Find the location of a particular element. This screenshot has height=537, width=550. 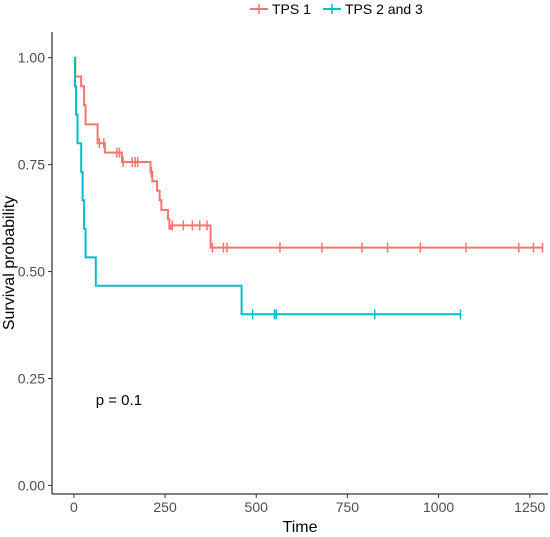

legend-item-2: TPS 2 and 3 is located at coordinates (373, 9).